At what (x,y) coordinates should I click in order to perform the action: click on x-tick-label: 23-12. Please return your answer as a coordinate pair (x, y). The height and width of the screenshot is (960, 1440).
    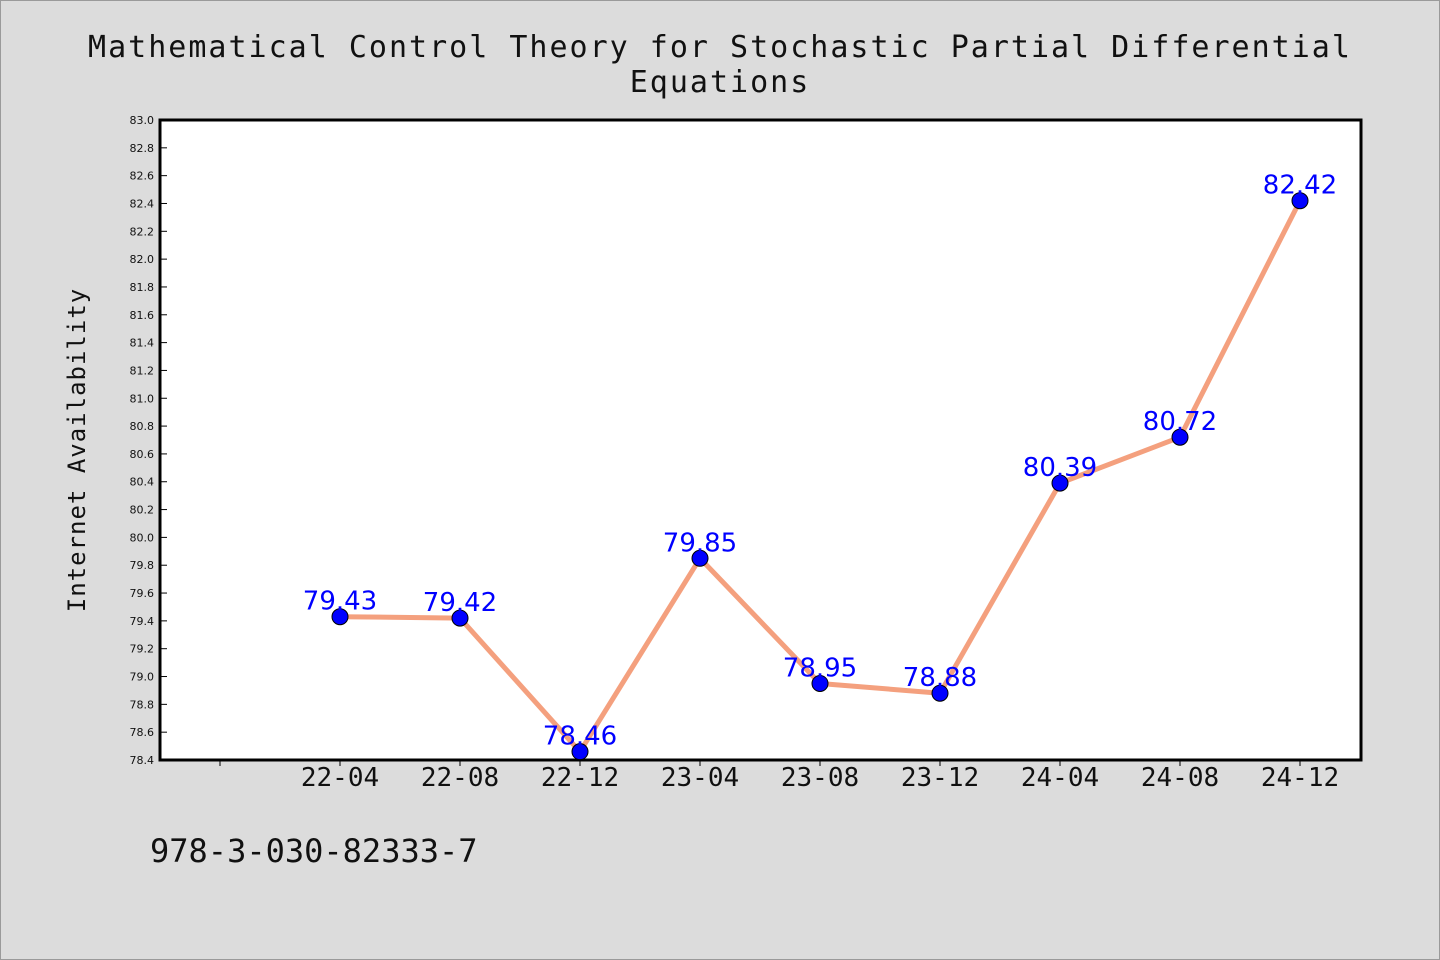
    Looking at the image, I should click on (940, 778).